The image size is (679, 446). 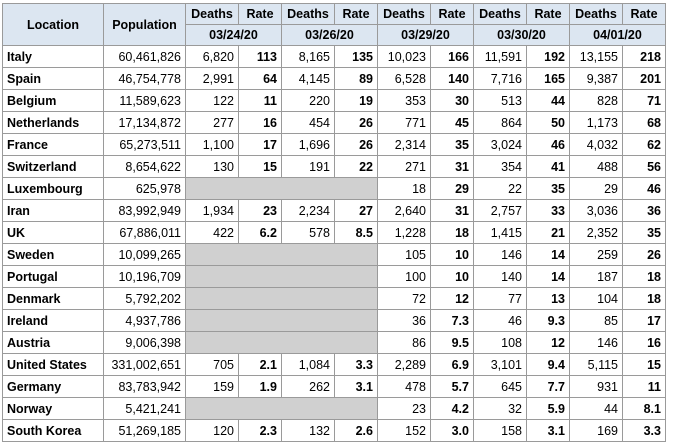 I want to click on cell-location: UK, so click(x=53, y=232).